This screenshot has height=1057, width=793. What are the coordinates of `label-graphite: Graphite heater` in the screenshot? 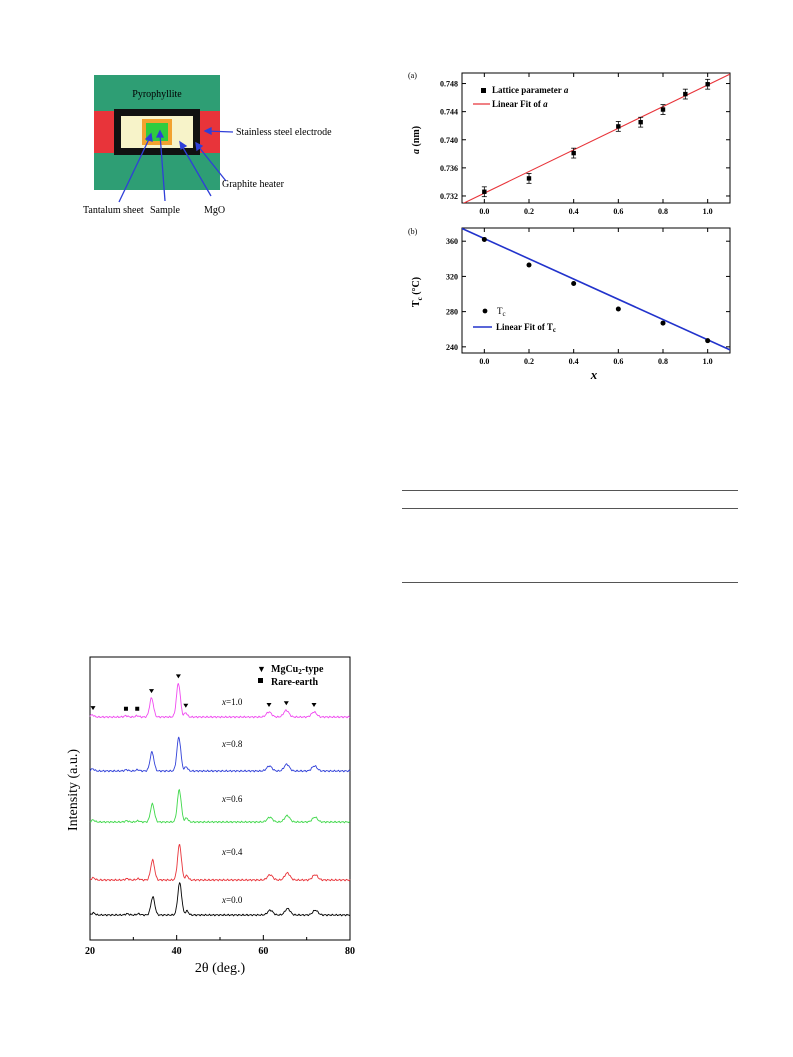 It's located at (253, 184).